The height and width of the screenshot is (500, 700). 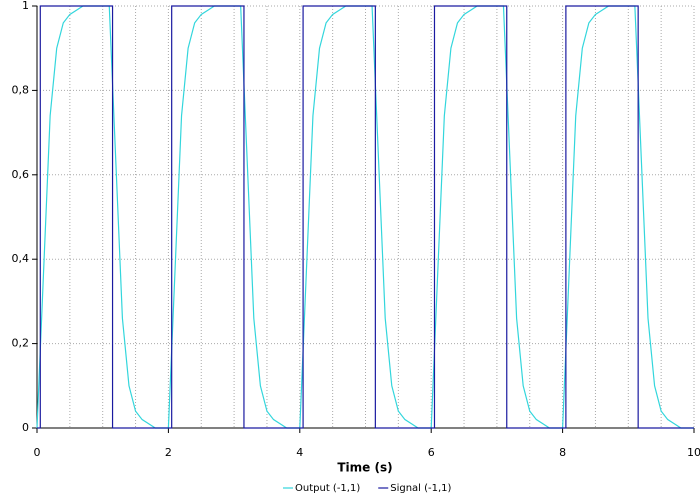 What do you see at coordinates (25, 427) in the screenshot?
I see `y-tick-label: 0` at bounding box center [25, 427].